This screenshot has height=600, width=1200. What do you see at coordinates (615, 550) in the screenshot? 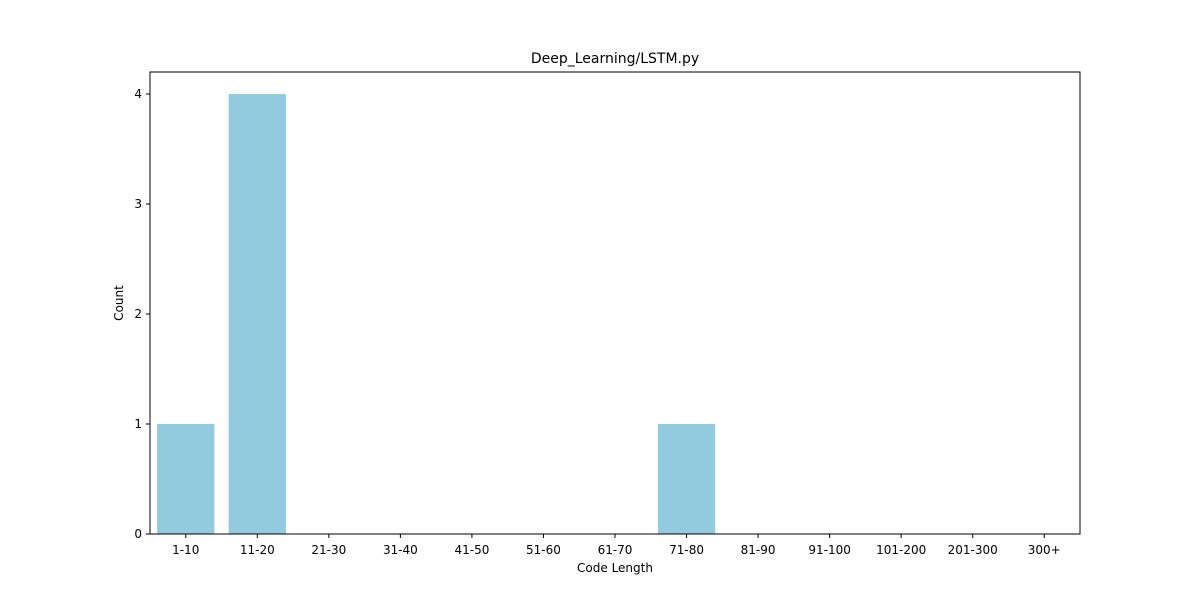
I see `x-tick-label: 61-70` at bounding box center [615, 550].